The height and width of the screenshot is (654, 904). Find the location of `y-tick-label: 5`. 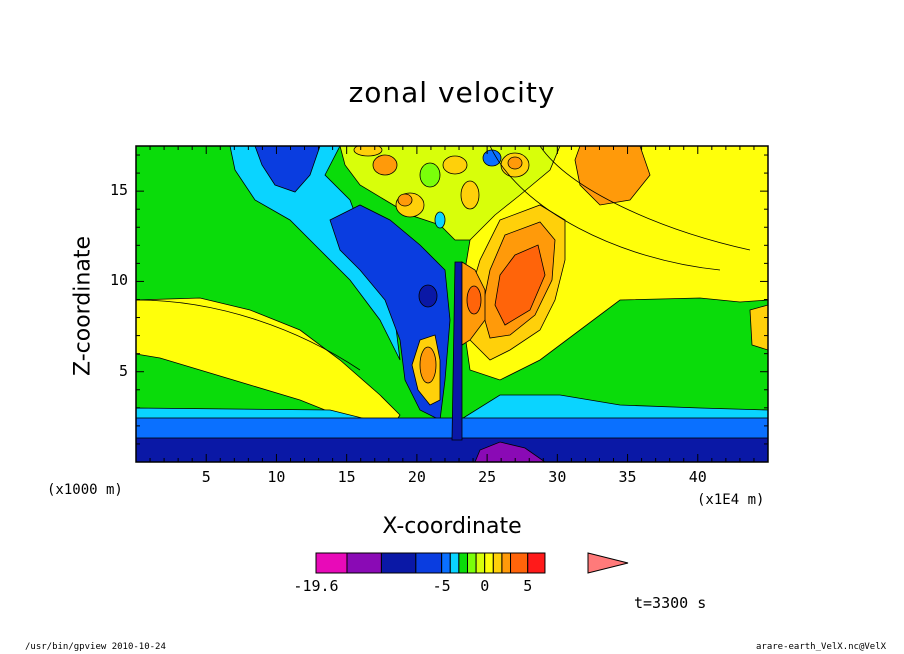

y-tick-label: 5 is located at coordinates (123, 370).